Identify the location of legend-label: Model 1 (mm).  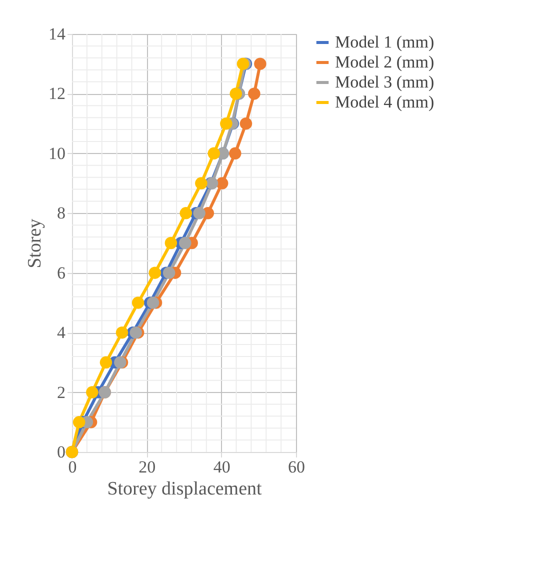
(384, 42).